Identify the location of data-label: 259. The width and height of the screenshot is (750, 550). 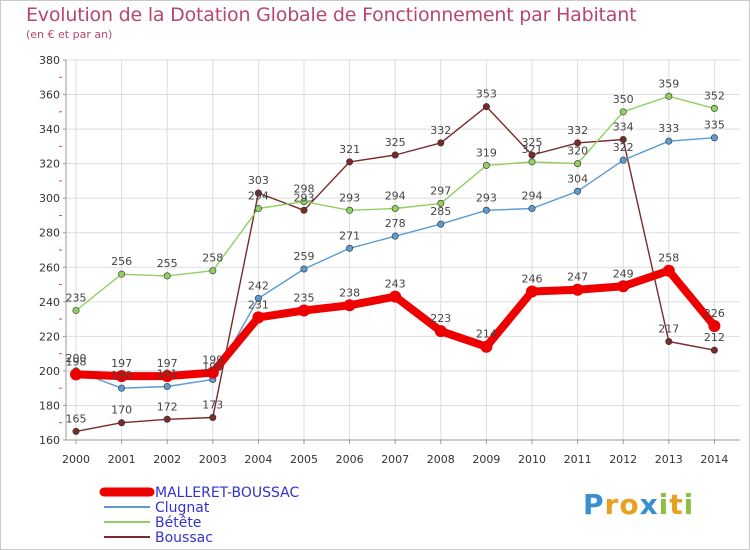
(304, 256).